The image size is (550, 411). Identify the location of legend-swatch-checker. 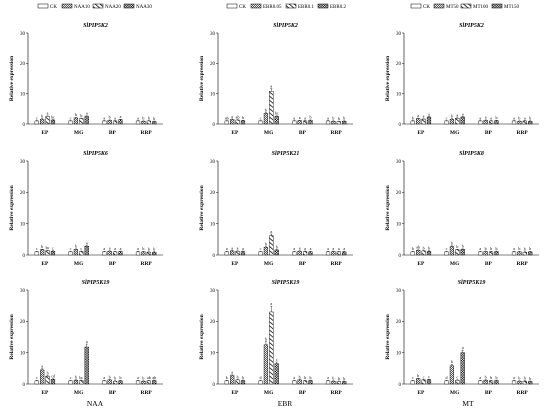
(497, 6).